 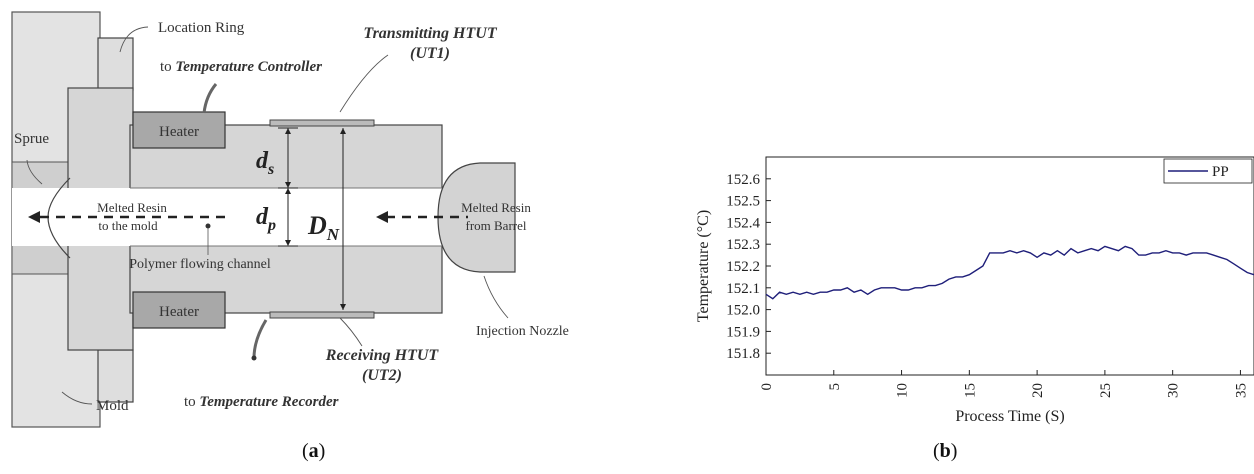 I want to click on caption-b: (b), so click(x=945, y=451).